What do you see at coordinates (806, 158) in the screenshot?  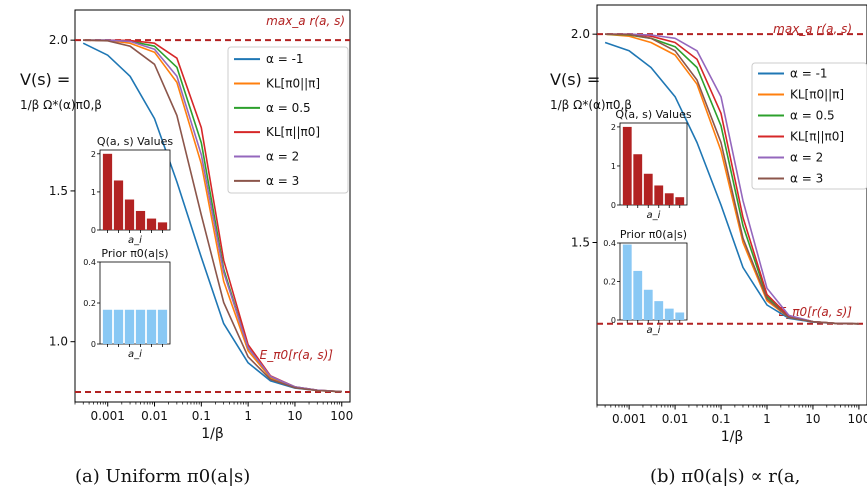 I see `legend-entry: α = 2` at bounding box center [806, 158].